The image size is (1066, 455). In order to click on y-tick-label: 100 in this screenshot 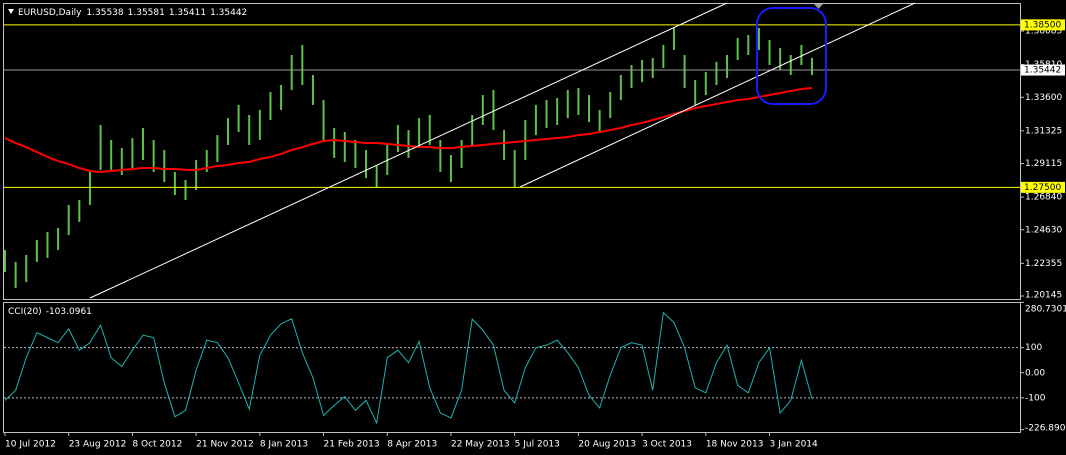, I will do `click(1033, 348)`.